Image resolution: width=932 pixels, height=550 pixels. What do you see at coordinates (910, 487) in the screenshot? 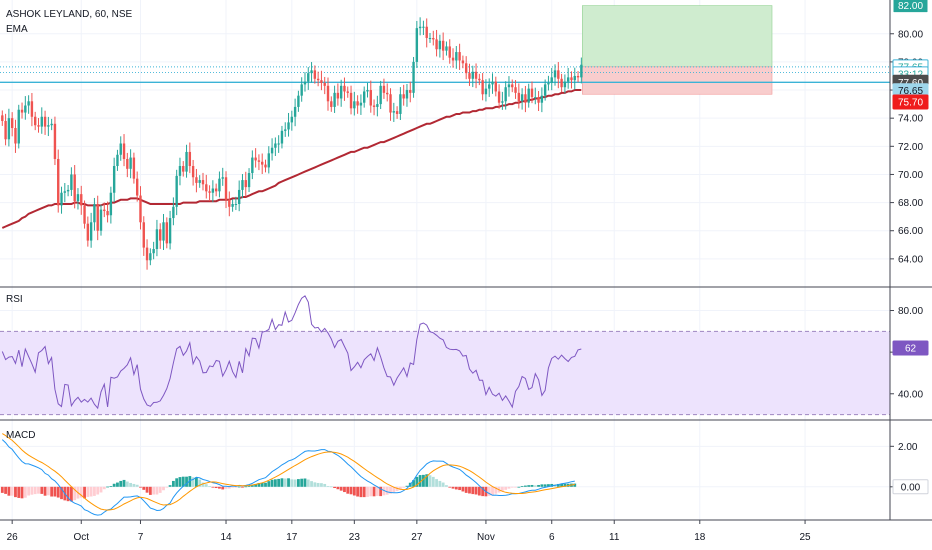
I see `macd-last-label-bg` at bounding box center [910, 487].